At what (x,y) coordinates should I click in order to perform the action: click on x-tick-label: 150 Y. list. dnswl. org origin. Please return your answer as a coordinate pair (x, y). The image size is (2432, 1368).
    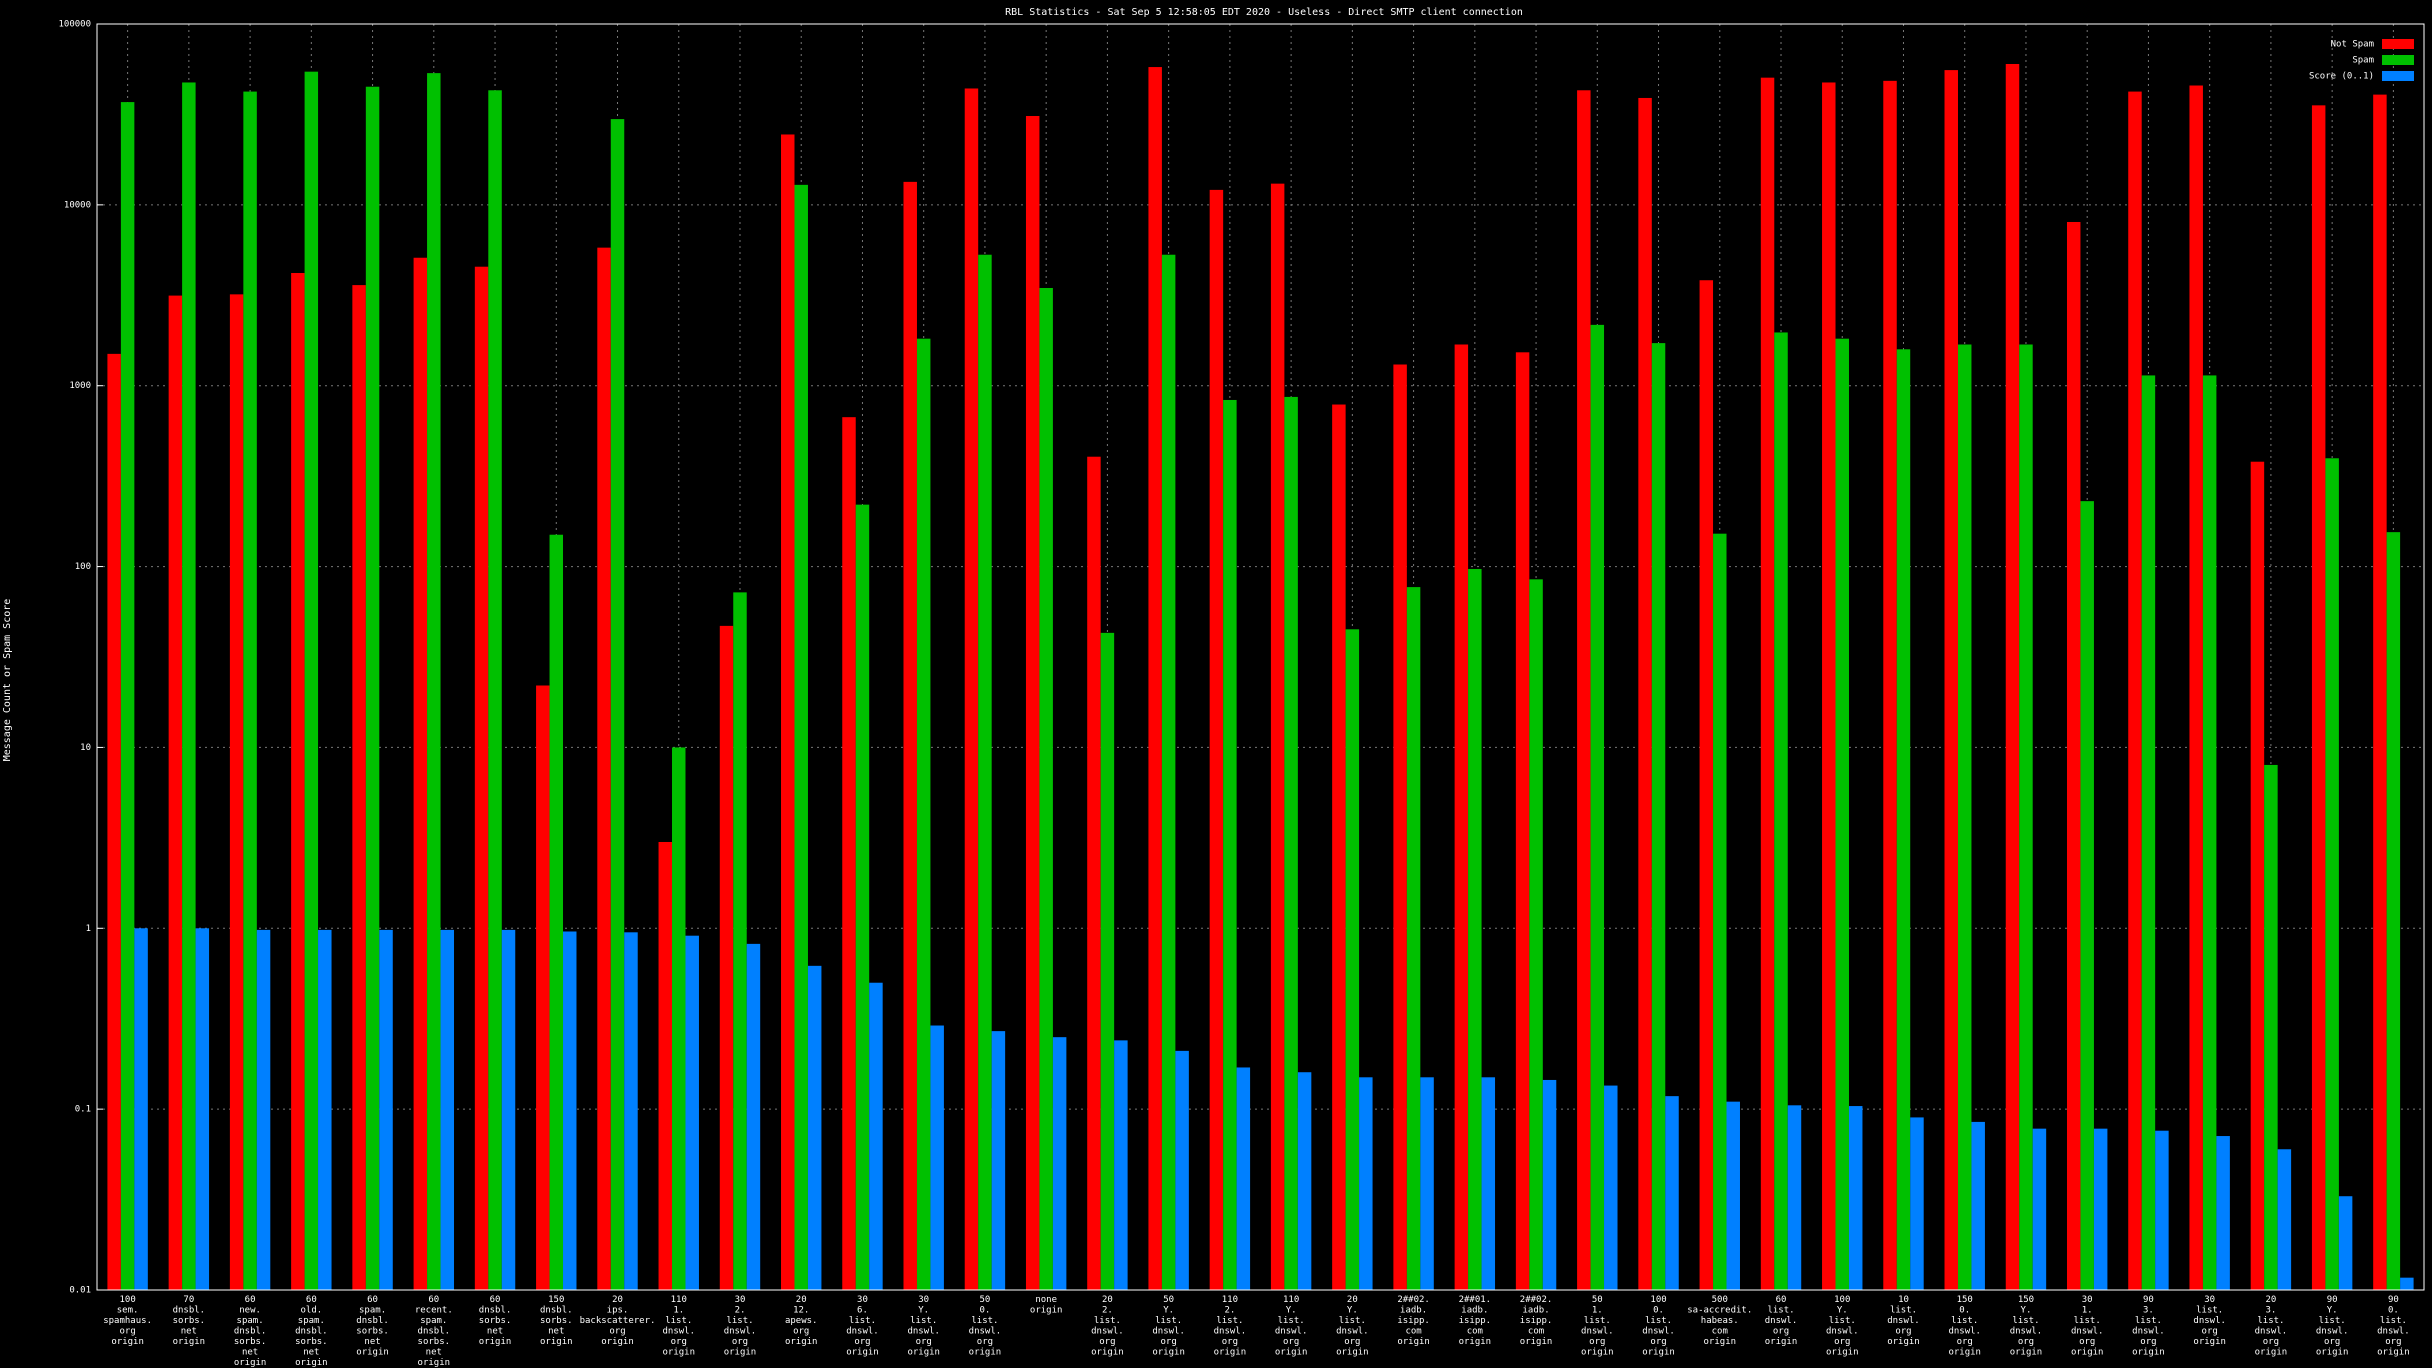
    Looking at the image, I should click on (2026, 1326).